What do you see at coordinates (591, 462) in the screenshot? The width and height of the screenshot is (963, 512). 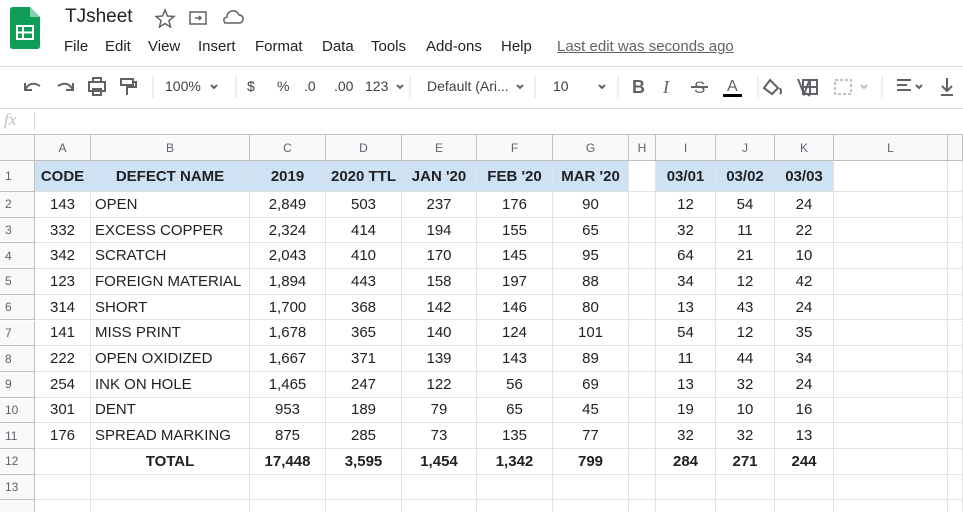 I see `cell: 799` at bounding box center [591, 462].